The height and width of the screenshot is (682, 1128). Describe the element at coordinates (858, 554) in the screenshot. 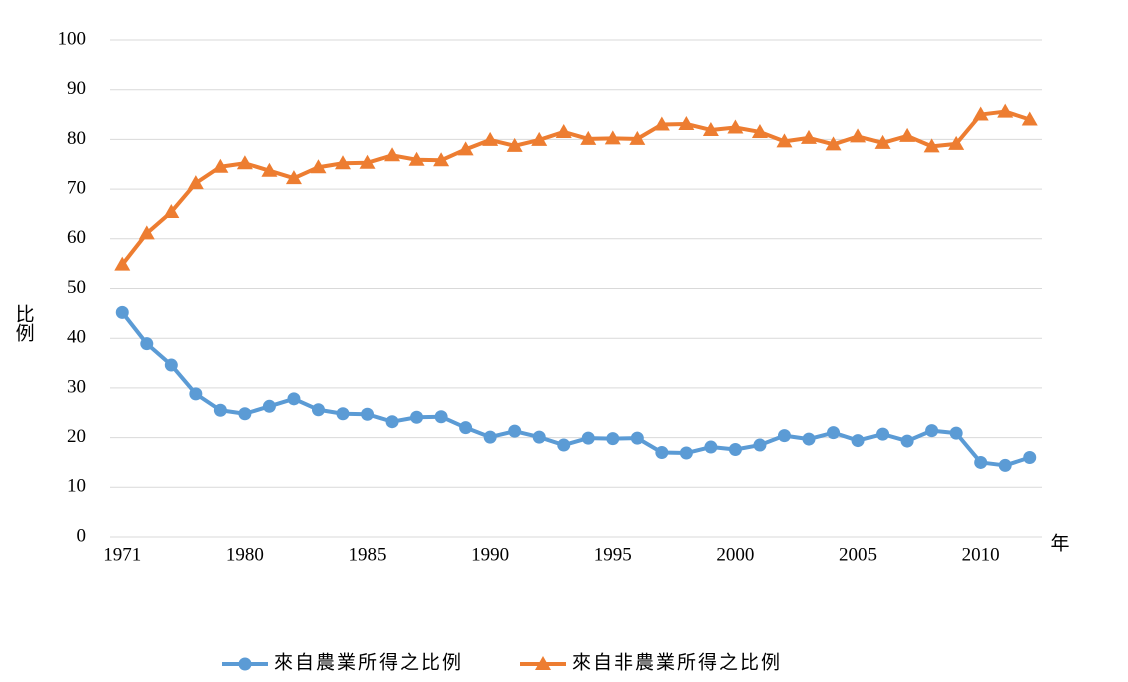

I see `x-tick-label: 2005` at that location.